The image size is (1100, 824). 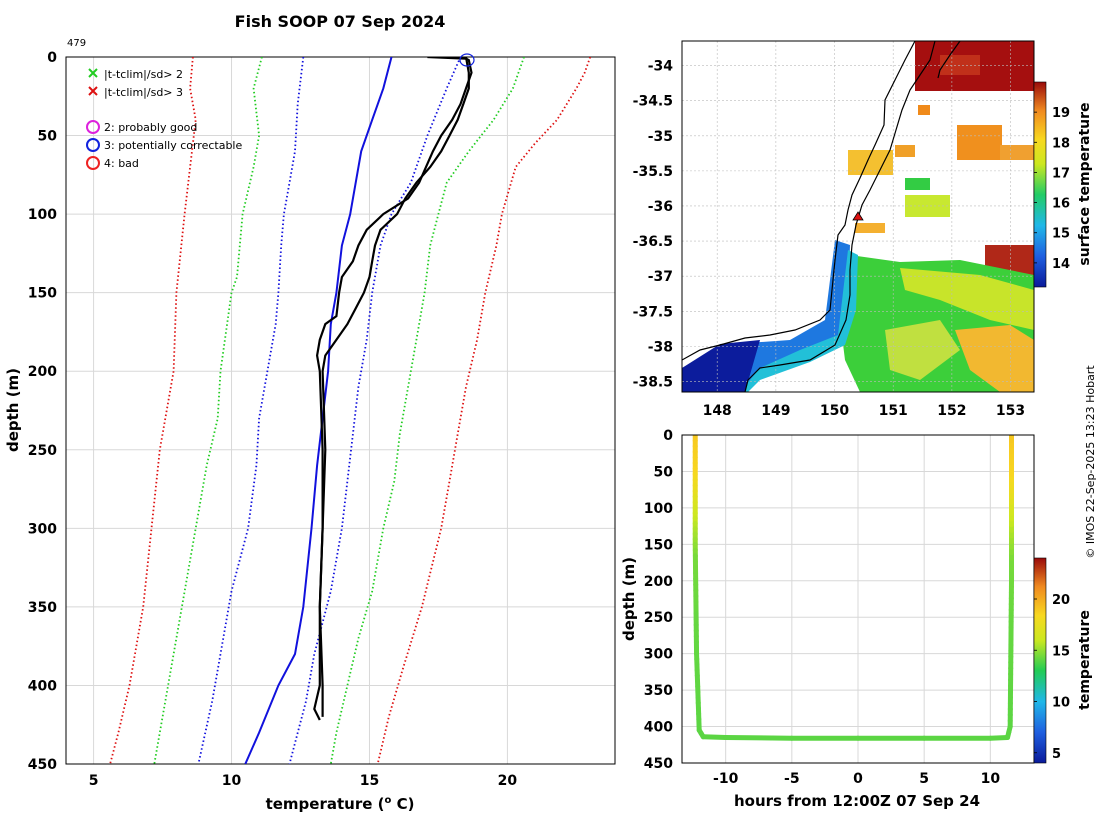 What do you see at coordinates (42, 215) in the screenshot?
I see `profile-ytick-label: 100` at bounding box center [42, 215].